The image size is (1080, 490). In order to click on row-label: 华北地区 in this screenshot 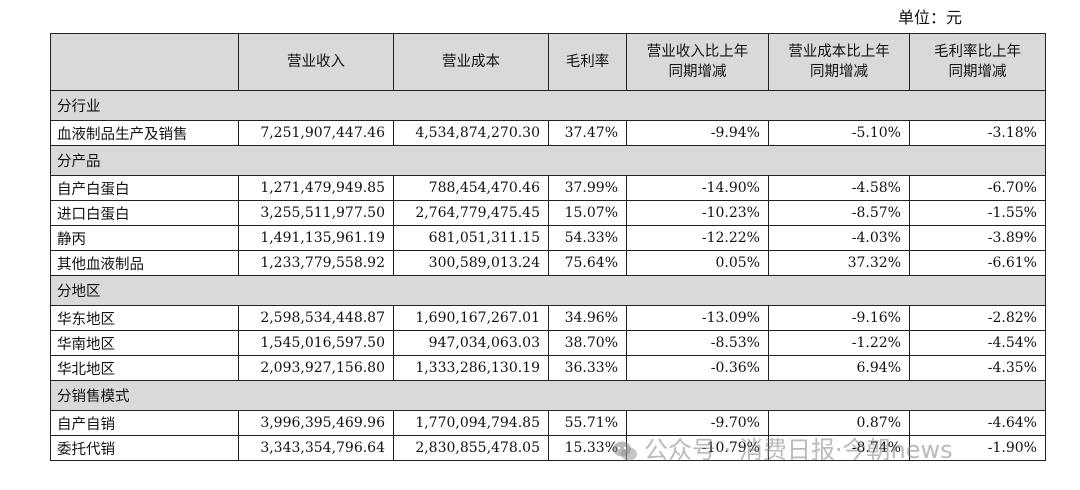, I will do `click(144, 368)`.